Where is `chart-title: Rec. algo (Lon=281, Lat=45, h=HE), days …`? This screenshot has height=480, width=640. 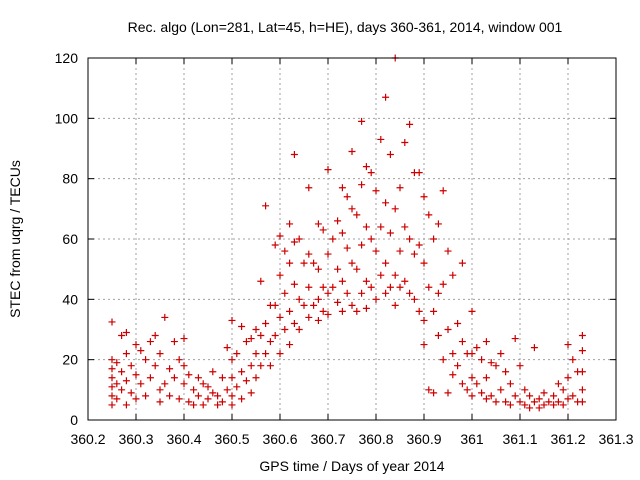
chart-title: Rec. algo (Lon=281, Lat=45, h=HE), days … is located at coordinates (345, 27).